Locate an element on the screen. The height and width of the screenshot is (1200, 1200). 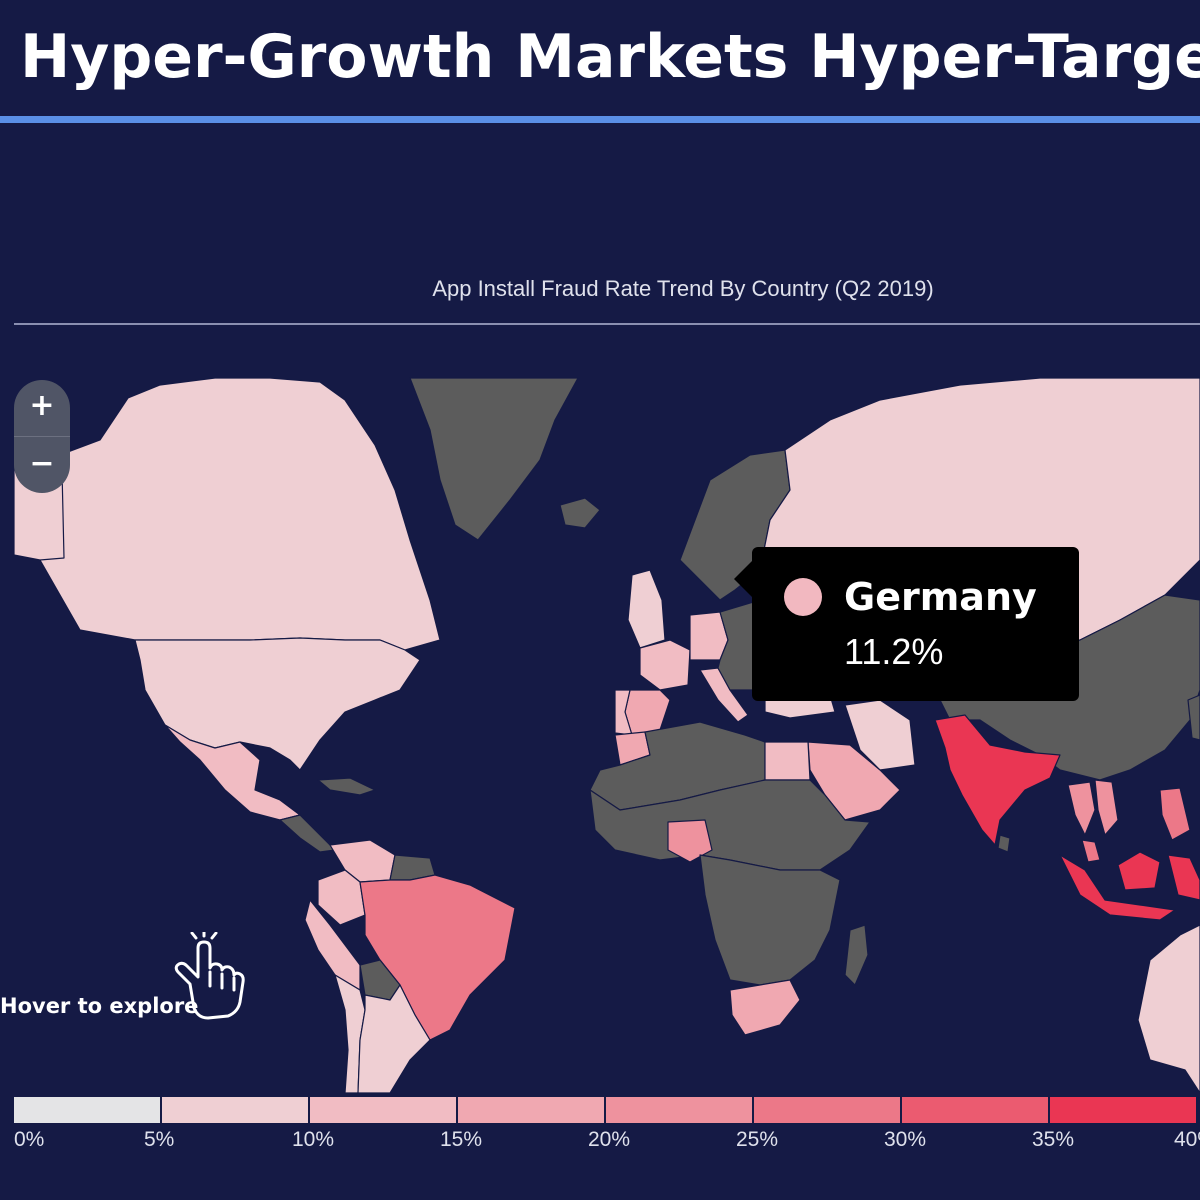
region-central-africa is located at coordinates (770, 920).